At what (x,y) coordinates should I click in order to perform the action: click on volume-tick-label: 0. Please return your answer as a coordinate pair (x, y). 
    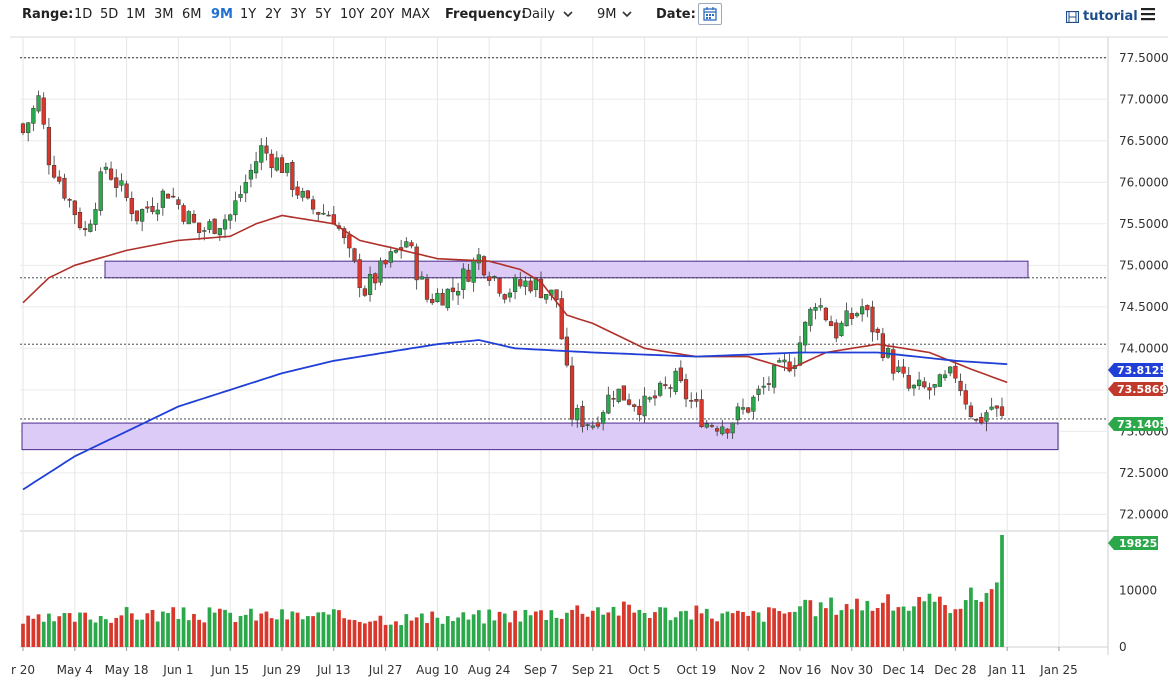
    Looking at the image, I should click on (1123, 647).